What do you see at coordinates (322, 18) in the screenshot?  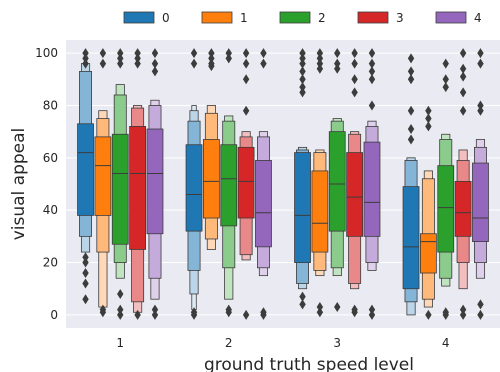 I see `legend-label: 2` at bounding box center [322, 18].